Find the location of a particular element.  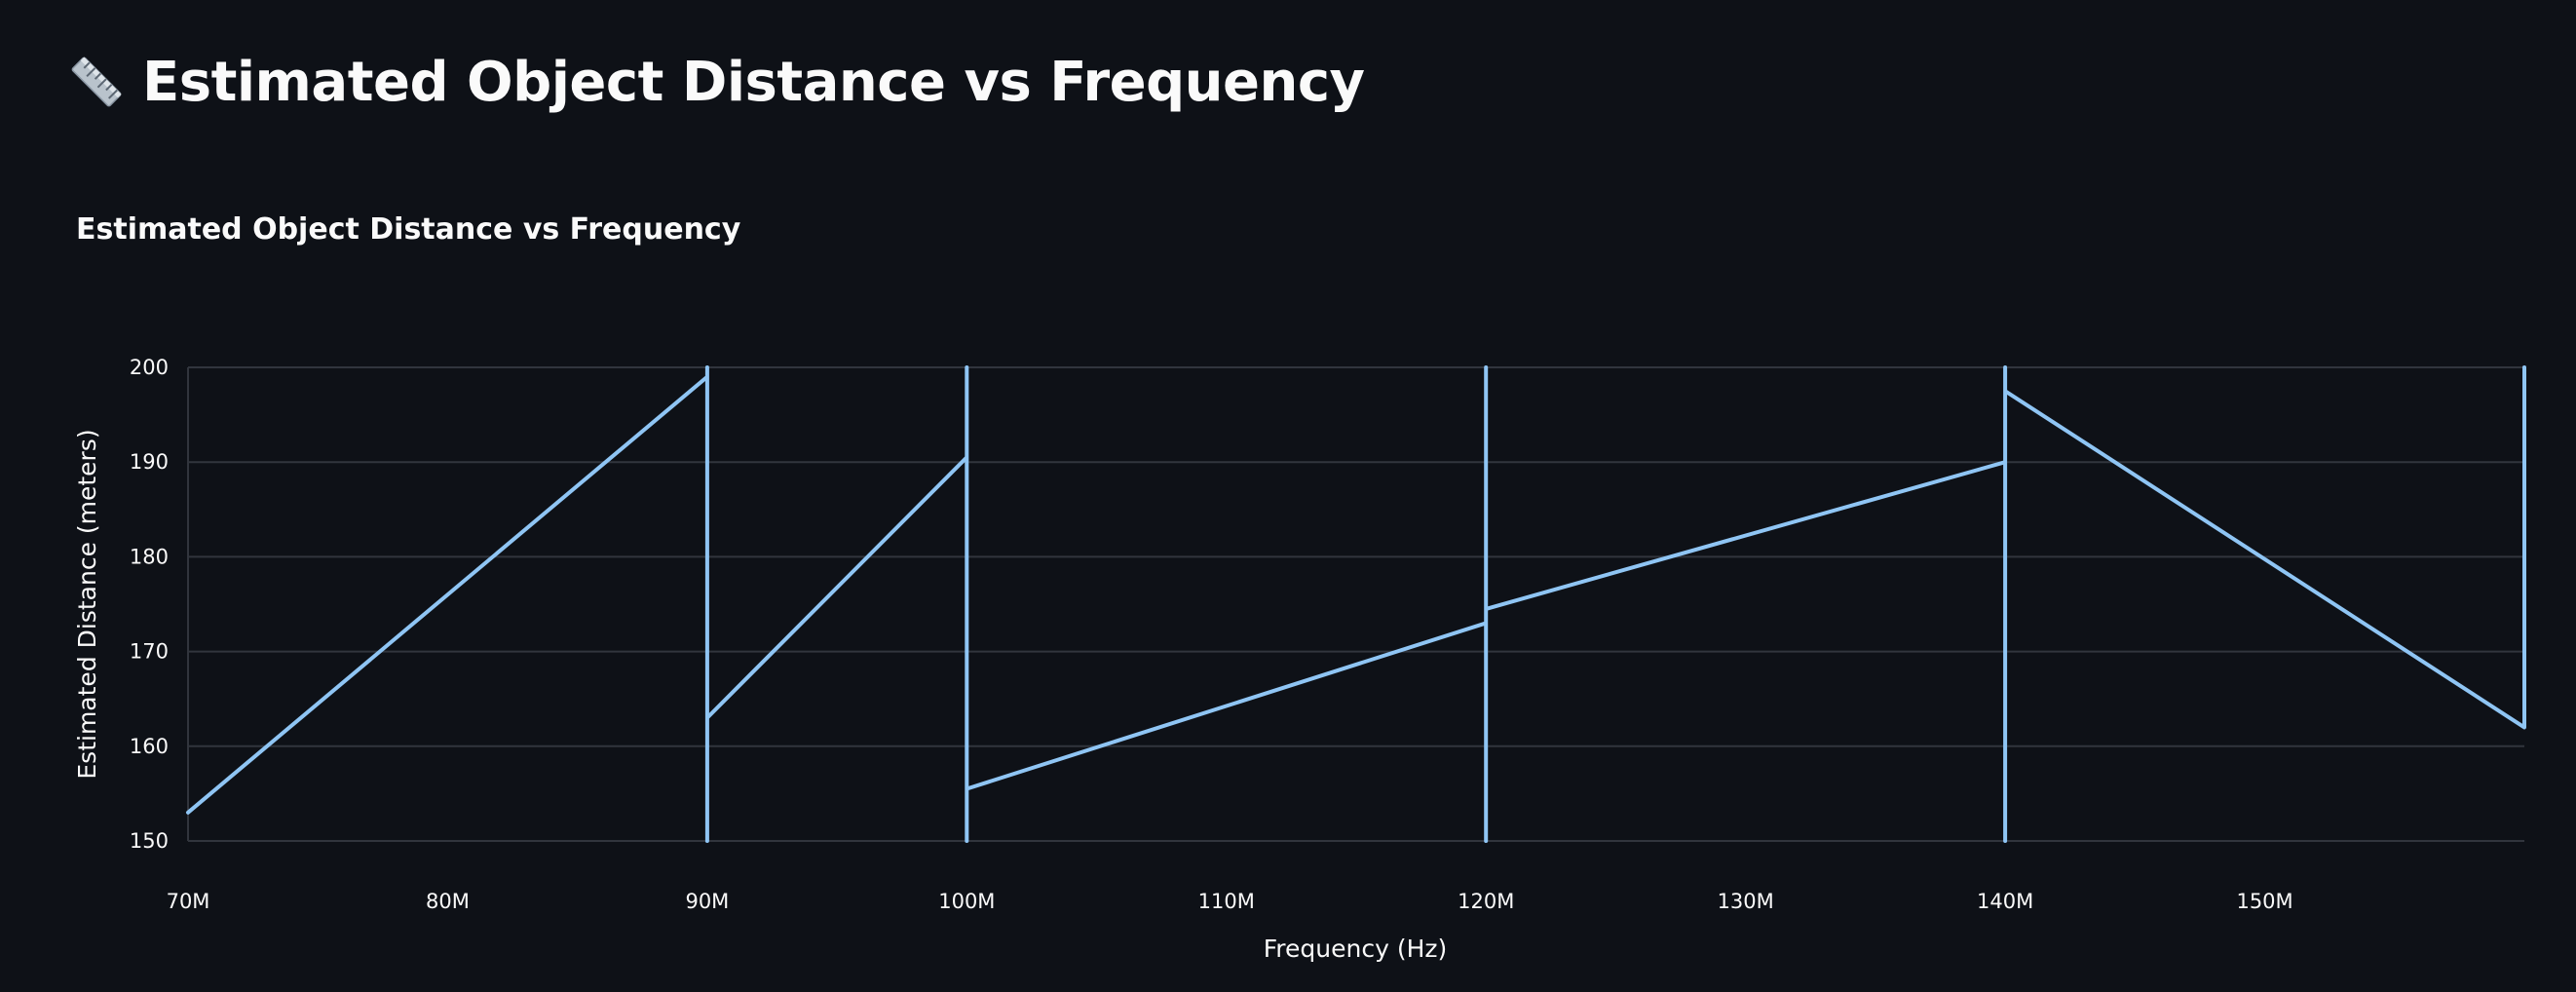

page-header: Estimated Object Distance vs Frequency is located at coordinates (715, 82).